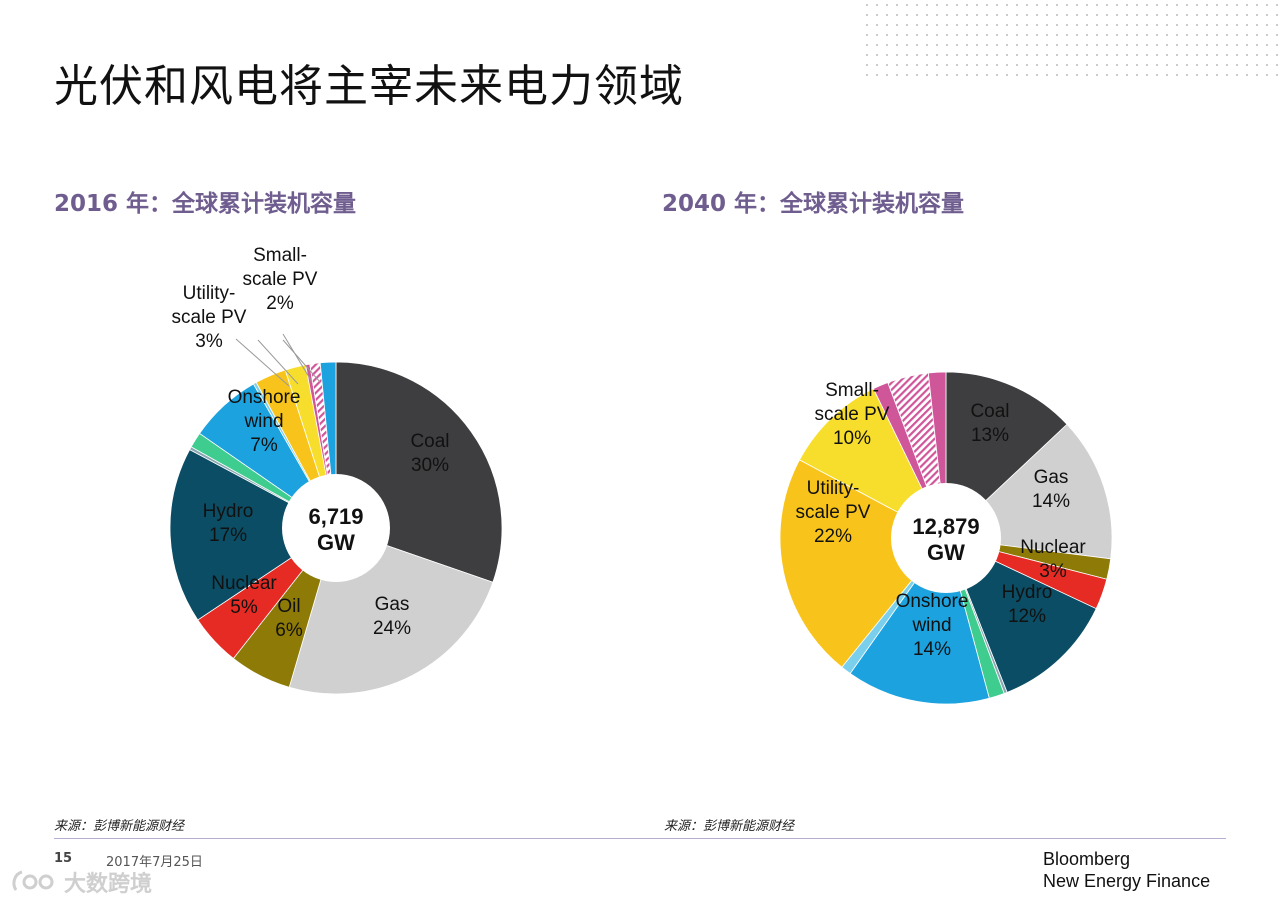 Image resolution: width=1280 pixels, height=904 pixels. I want to click on page-number: 15, so click(63, 858).